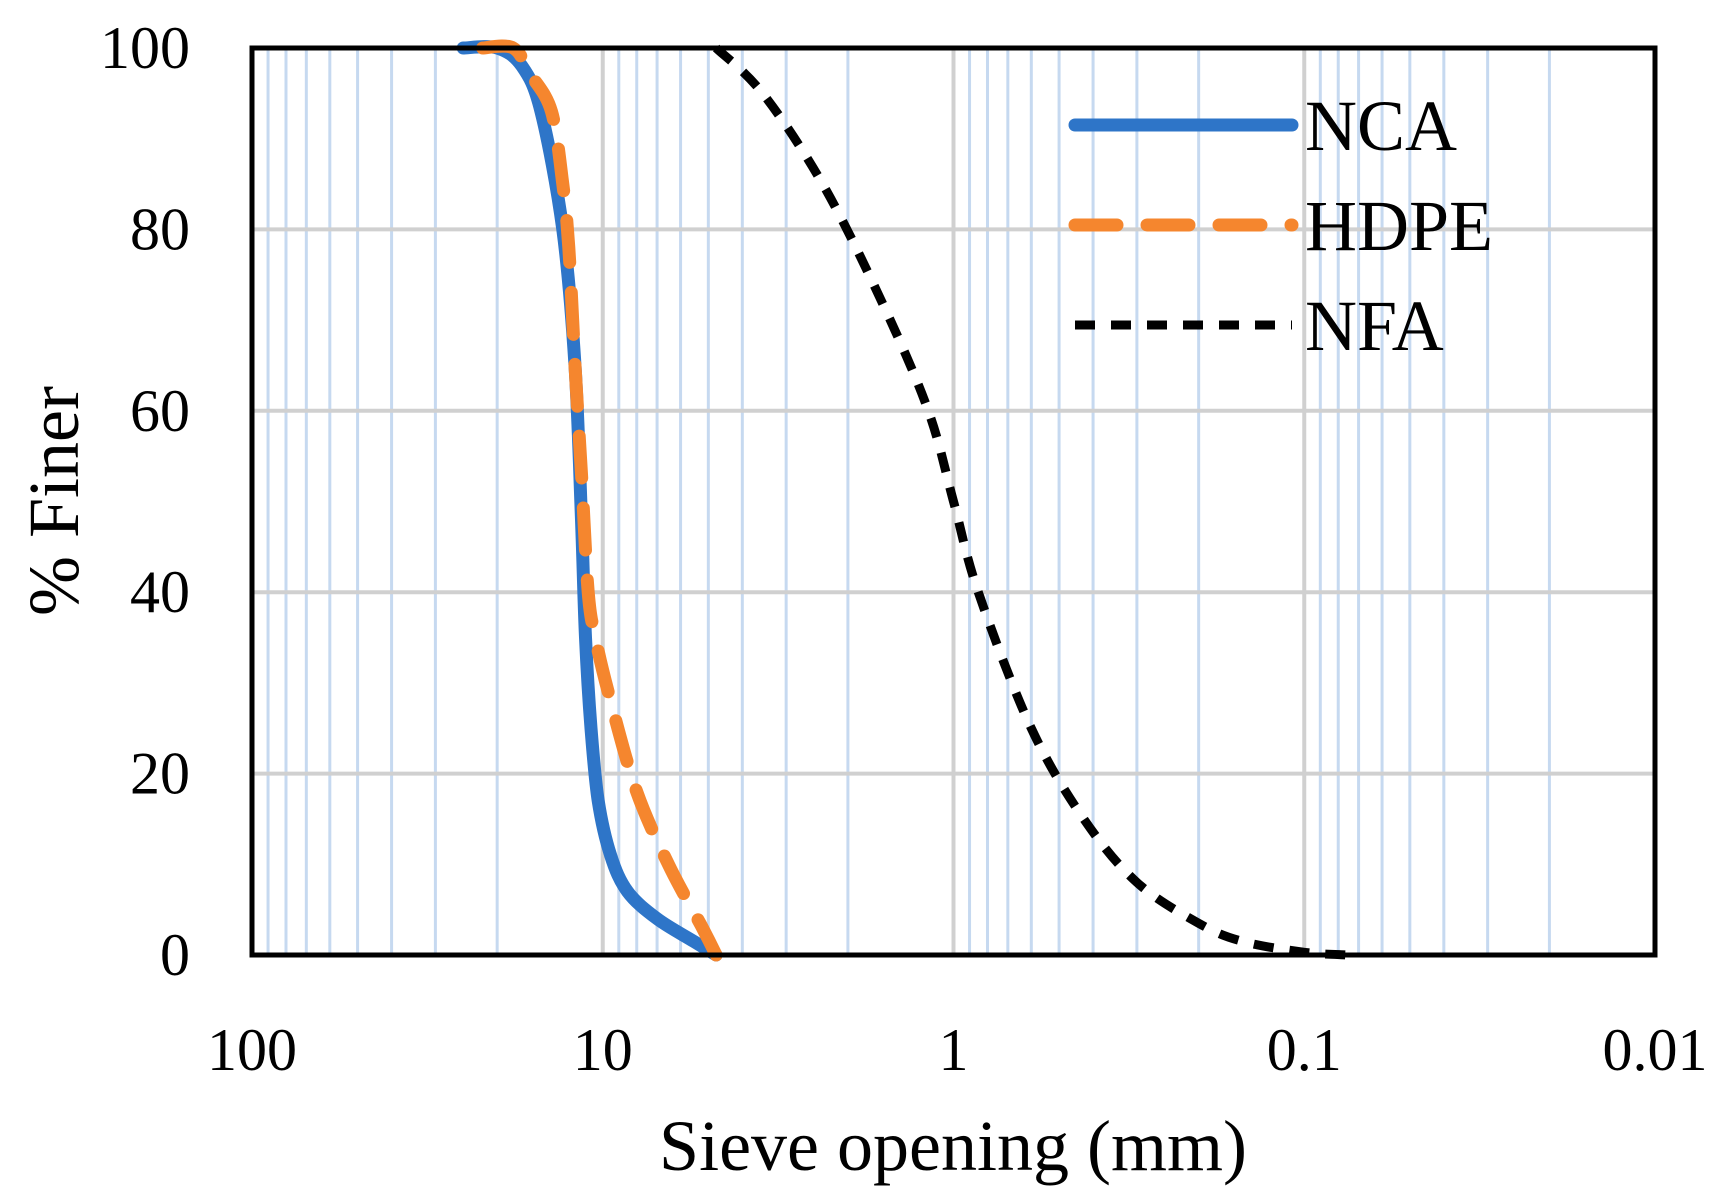 The height and width of the screenshot is (1193, 1721). I want to click on x-tick-label: 1, so click(954, 1050).